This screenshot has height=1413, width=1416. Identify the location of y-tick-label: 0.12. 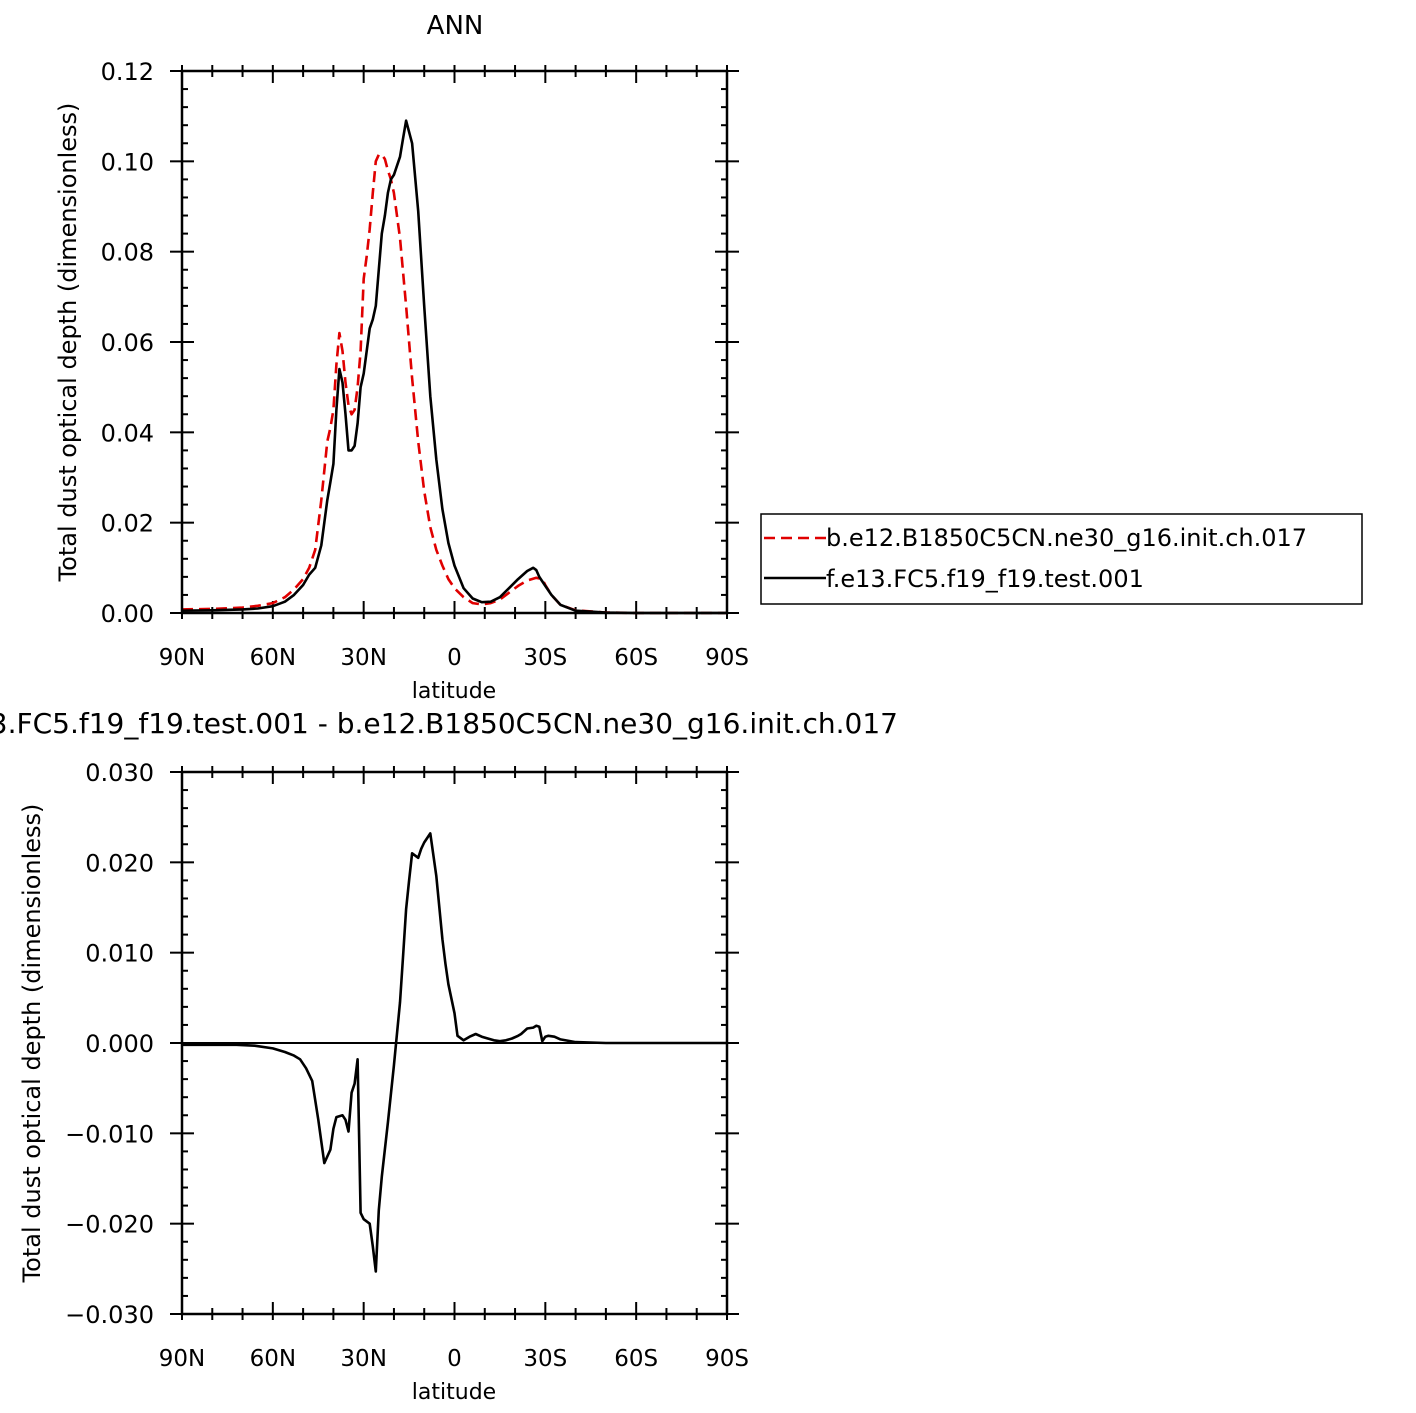
(127, 72).